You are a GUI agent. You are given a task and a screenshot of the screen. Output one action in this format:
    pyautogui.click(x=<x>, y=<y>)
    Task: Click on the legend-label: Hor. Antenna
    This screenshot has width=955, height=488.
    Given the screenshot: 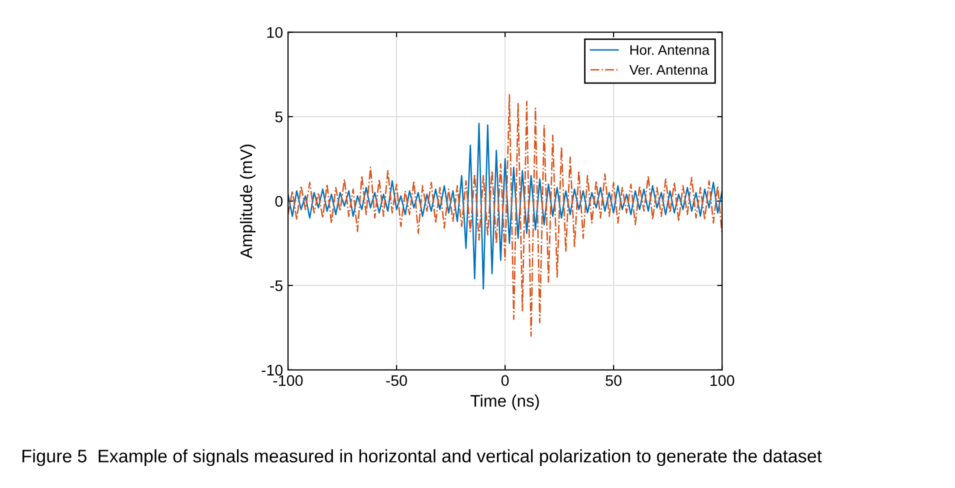 What is the action you would take?
    pyautogui.click(x=670, y=50)
    